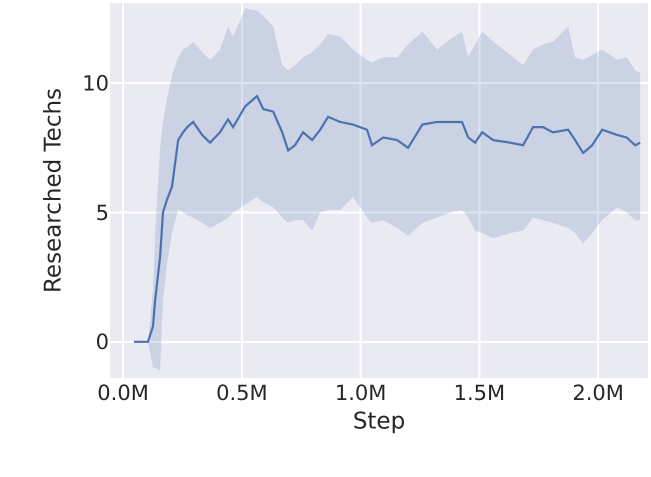 The height and width of the screenshot is (477, 651). What do you see at coordinates (102, 212) in the screenshot?
I see `y-tick-label: 5` at bounding box center [102, 212].